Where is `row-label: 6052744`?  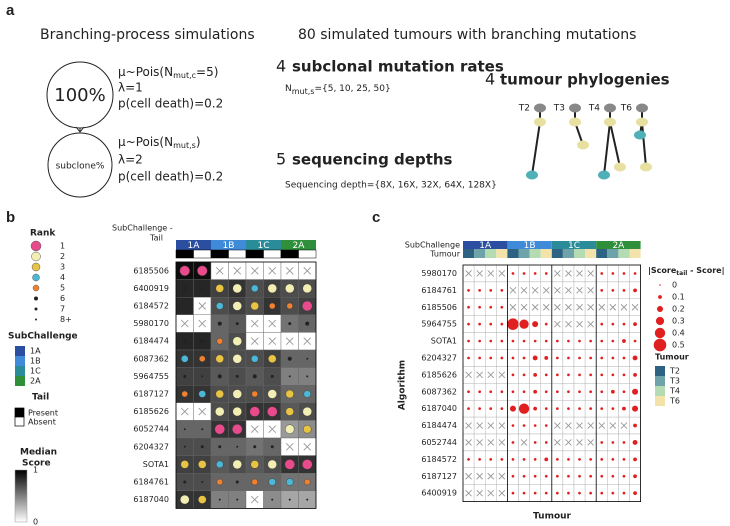
row-label: 6052744 is located at coordinates (439, 442).